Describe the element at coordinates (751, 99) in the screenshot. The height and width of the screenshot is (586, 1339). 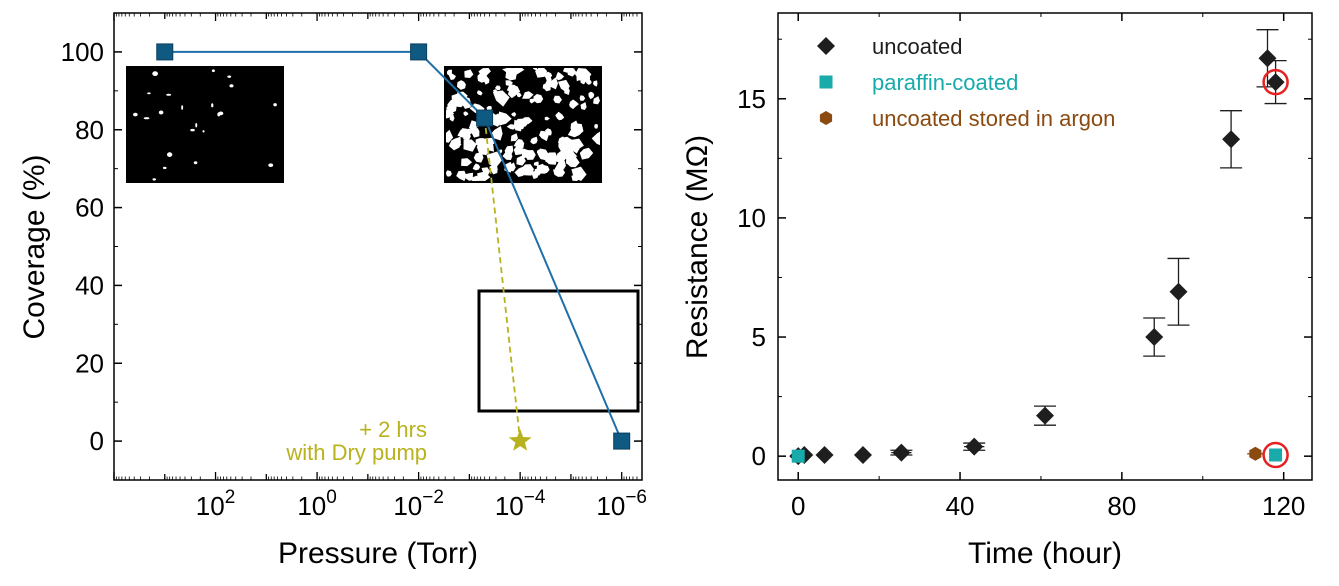
I see `resistance-y-tick-label: 15` at that location.